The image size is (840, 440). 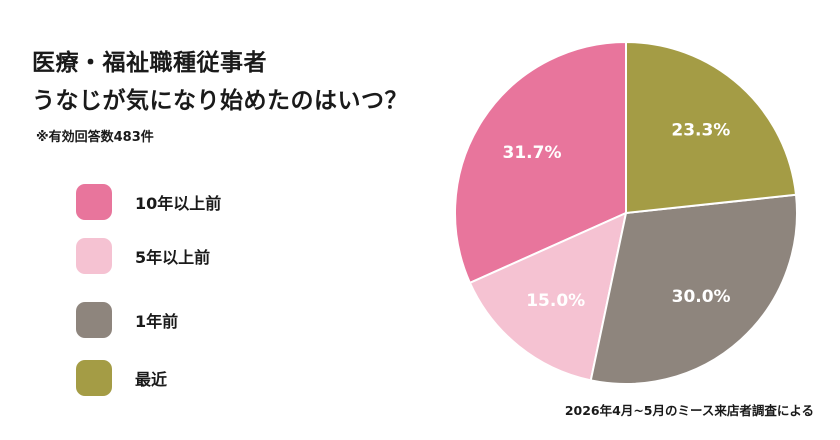 I want to click on pie-slice-5-years, so click(x=548, y=296).